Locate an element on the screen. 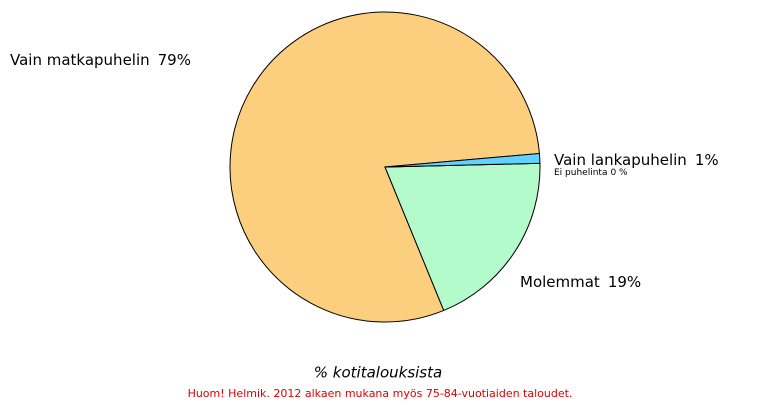  category-name: Ei puhelinta is located at coordinates (580, 173).